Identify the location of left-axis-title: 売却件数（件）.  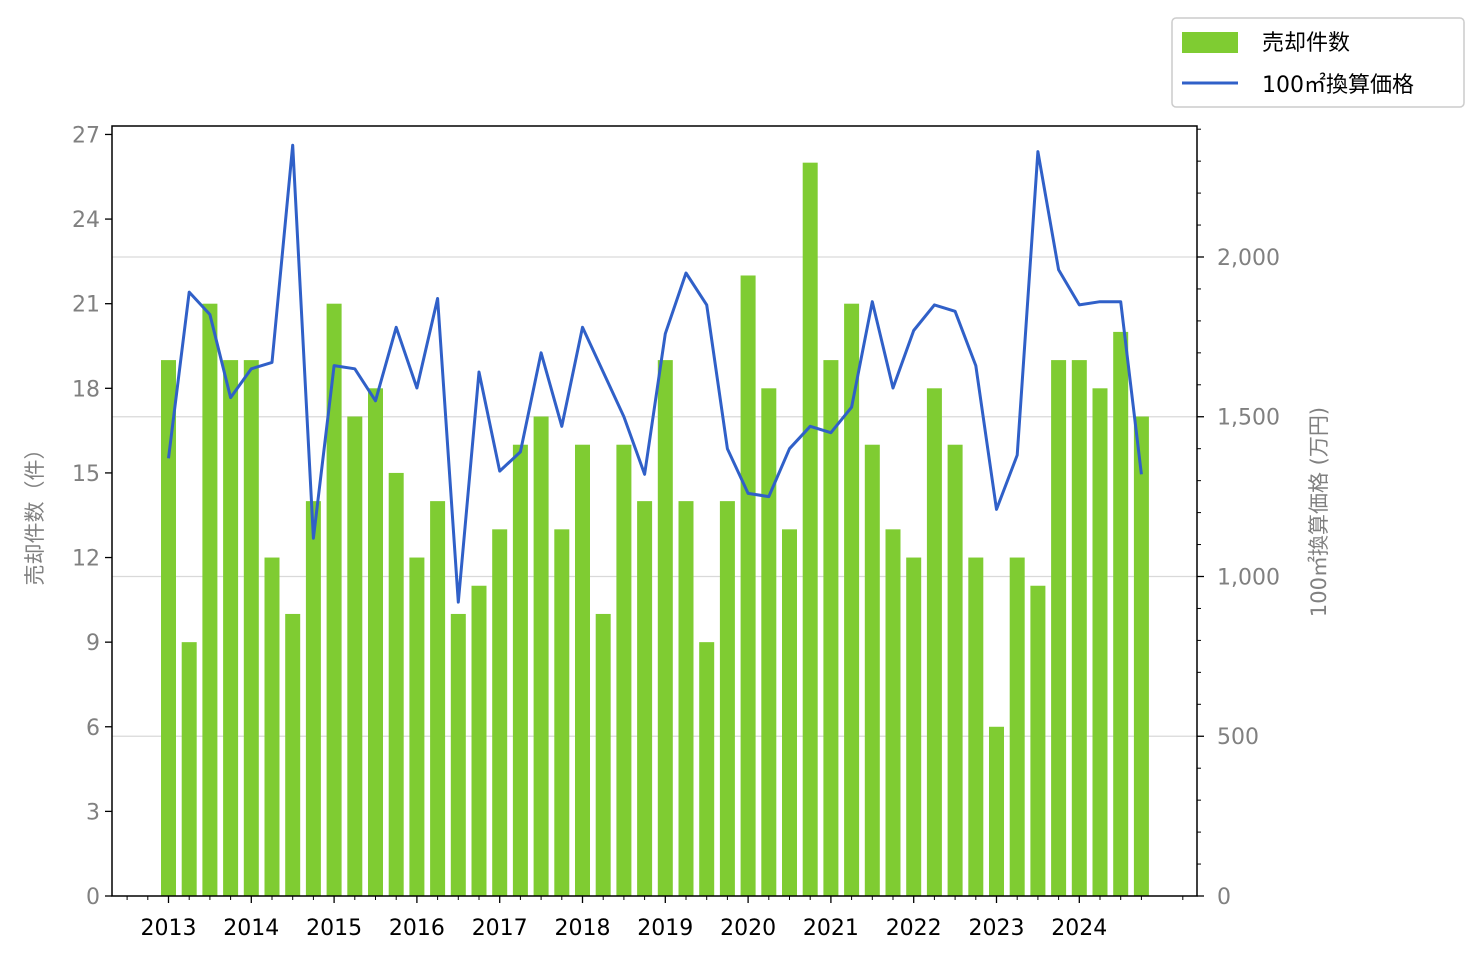
(35, 512).